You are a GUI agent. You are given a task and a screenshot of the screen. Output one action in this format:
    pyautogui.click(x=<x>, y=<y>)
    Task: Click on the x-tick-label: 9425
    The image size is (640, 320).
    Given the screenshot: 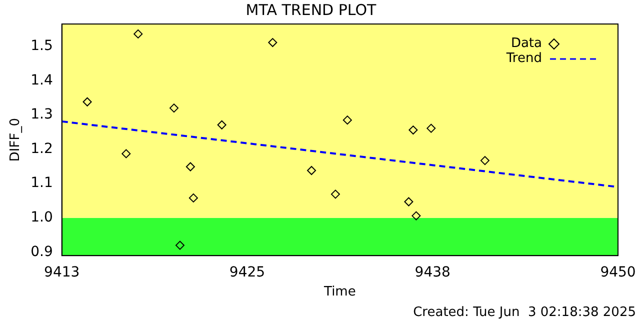 What is the action you would take?
    pyautogui.click(x=247, y=272)
    